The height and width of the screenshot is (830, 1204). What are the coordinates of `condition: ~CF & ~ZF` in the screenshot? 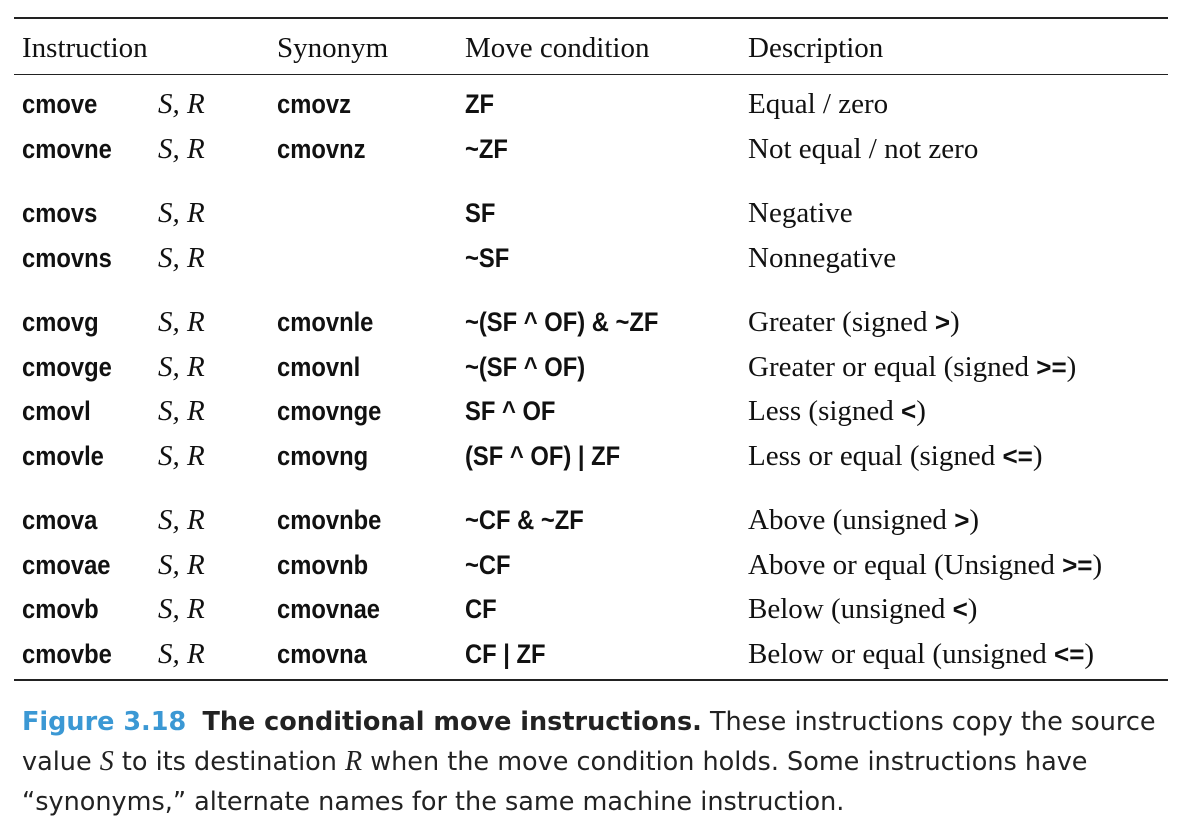 It's located at (524, 520).